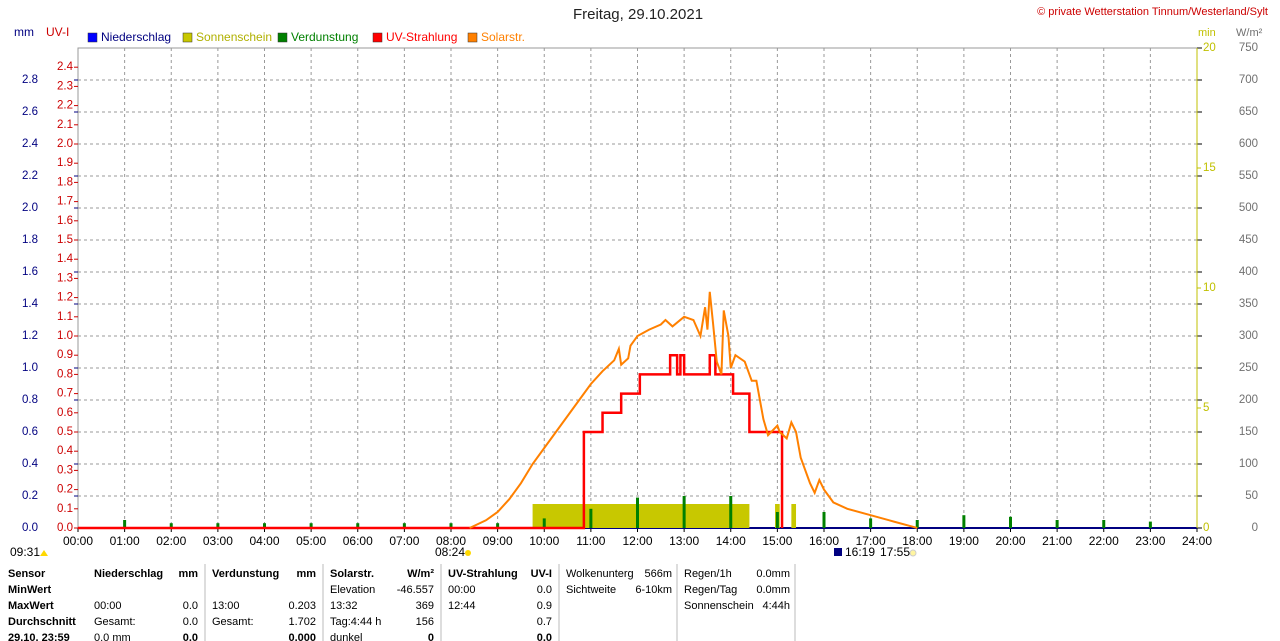 This screenshot has height=641, width=1280. Describe the element at coordinates (637, 541) in the screenshot. I see `x-tick-label: 12:00` at that location.